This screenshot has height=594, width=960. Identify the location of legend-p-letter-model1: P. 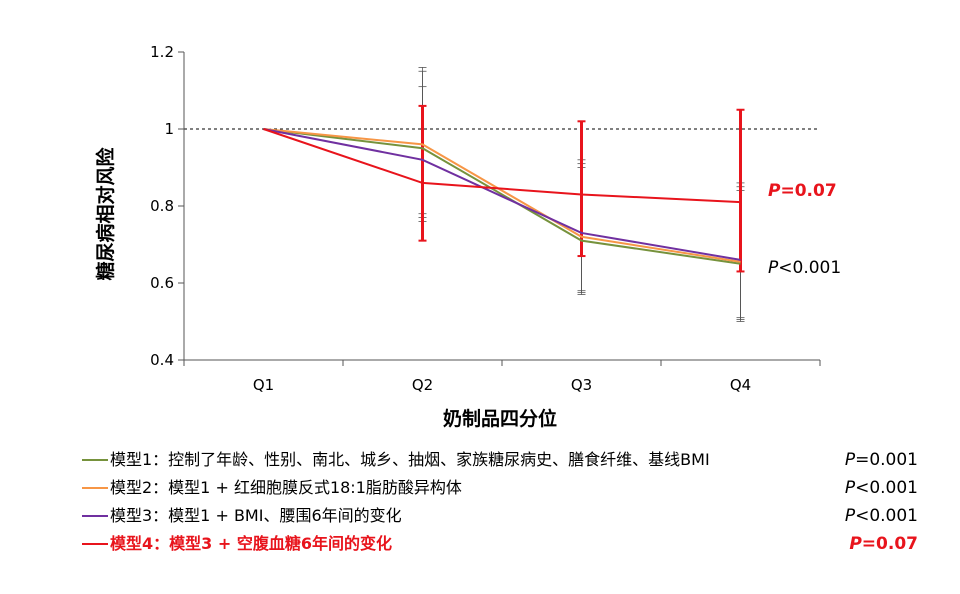
(850, 460).